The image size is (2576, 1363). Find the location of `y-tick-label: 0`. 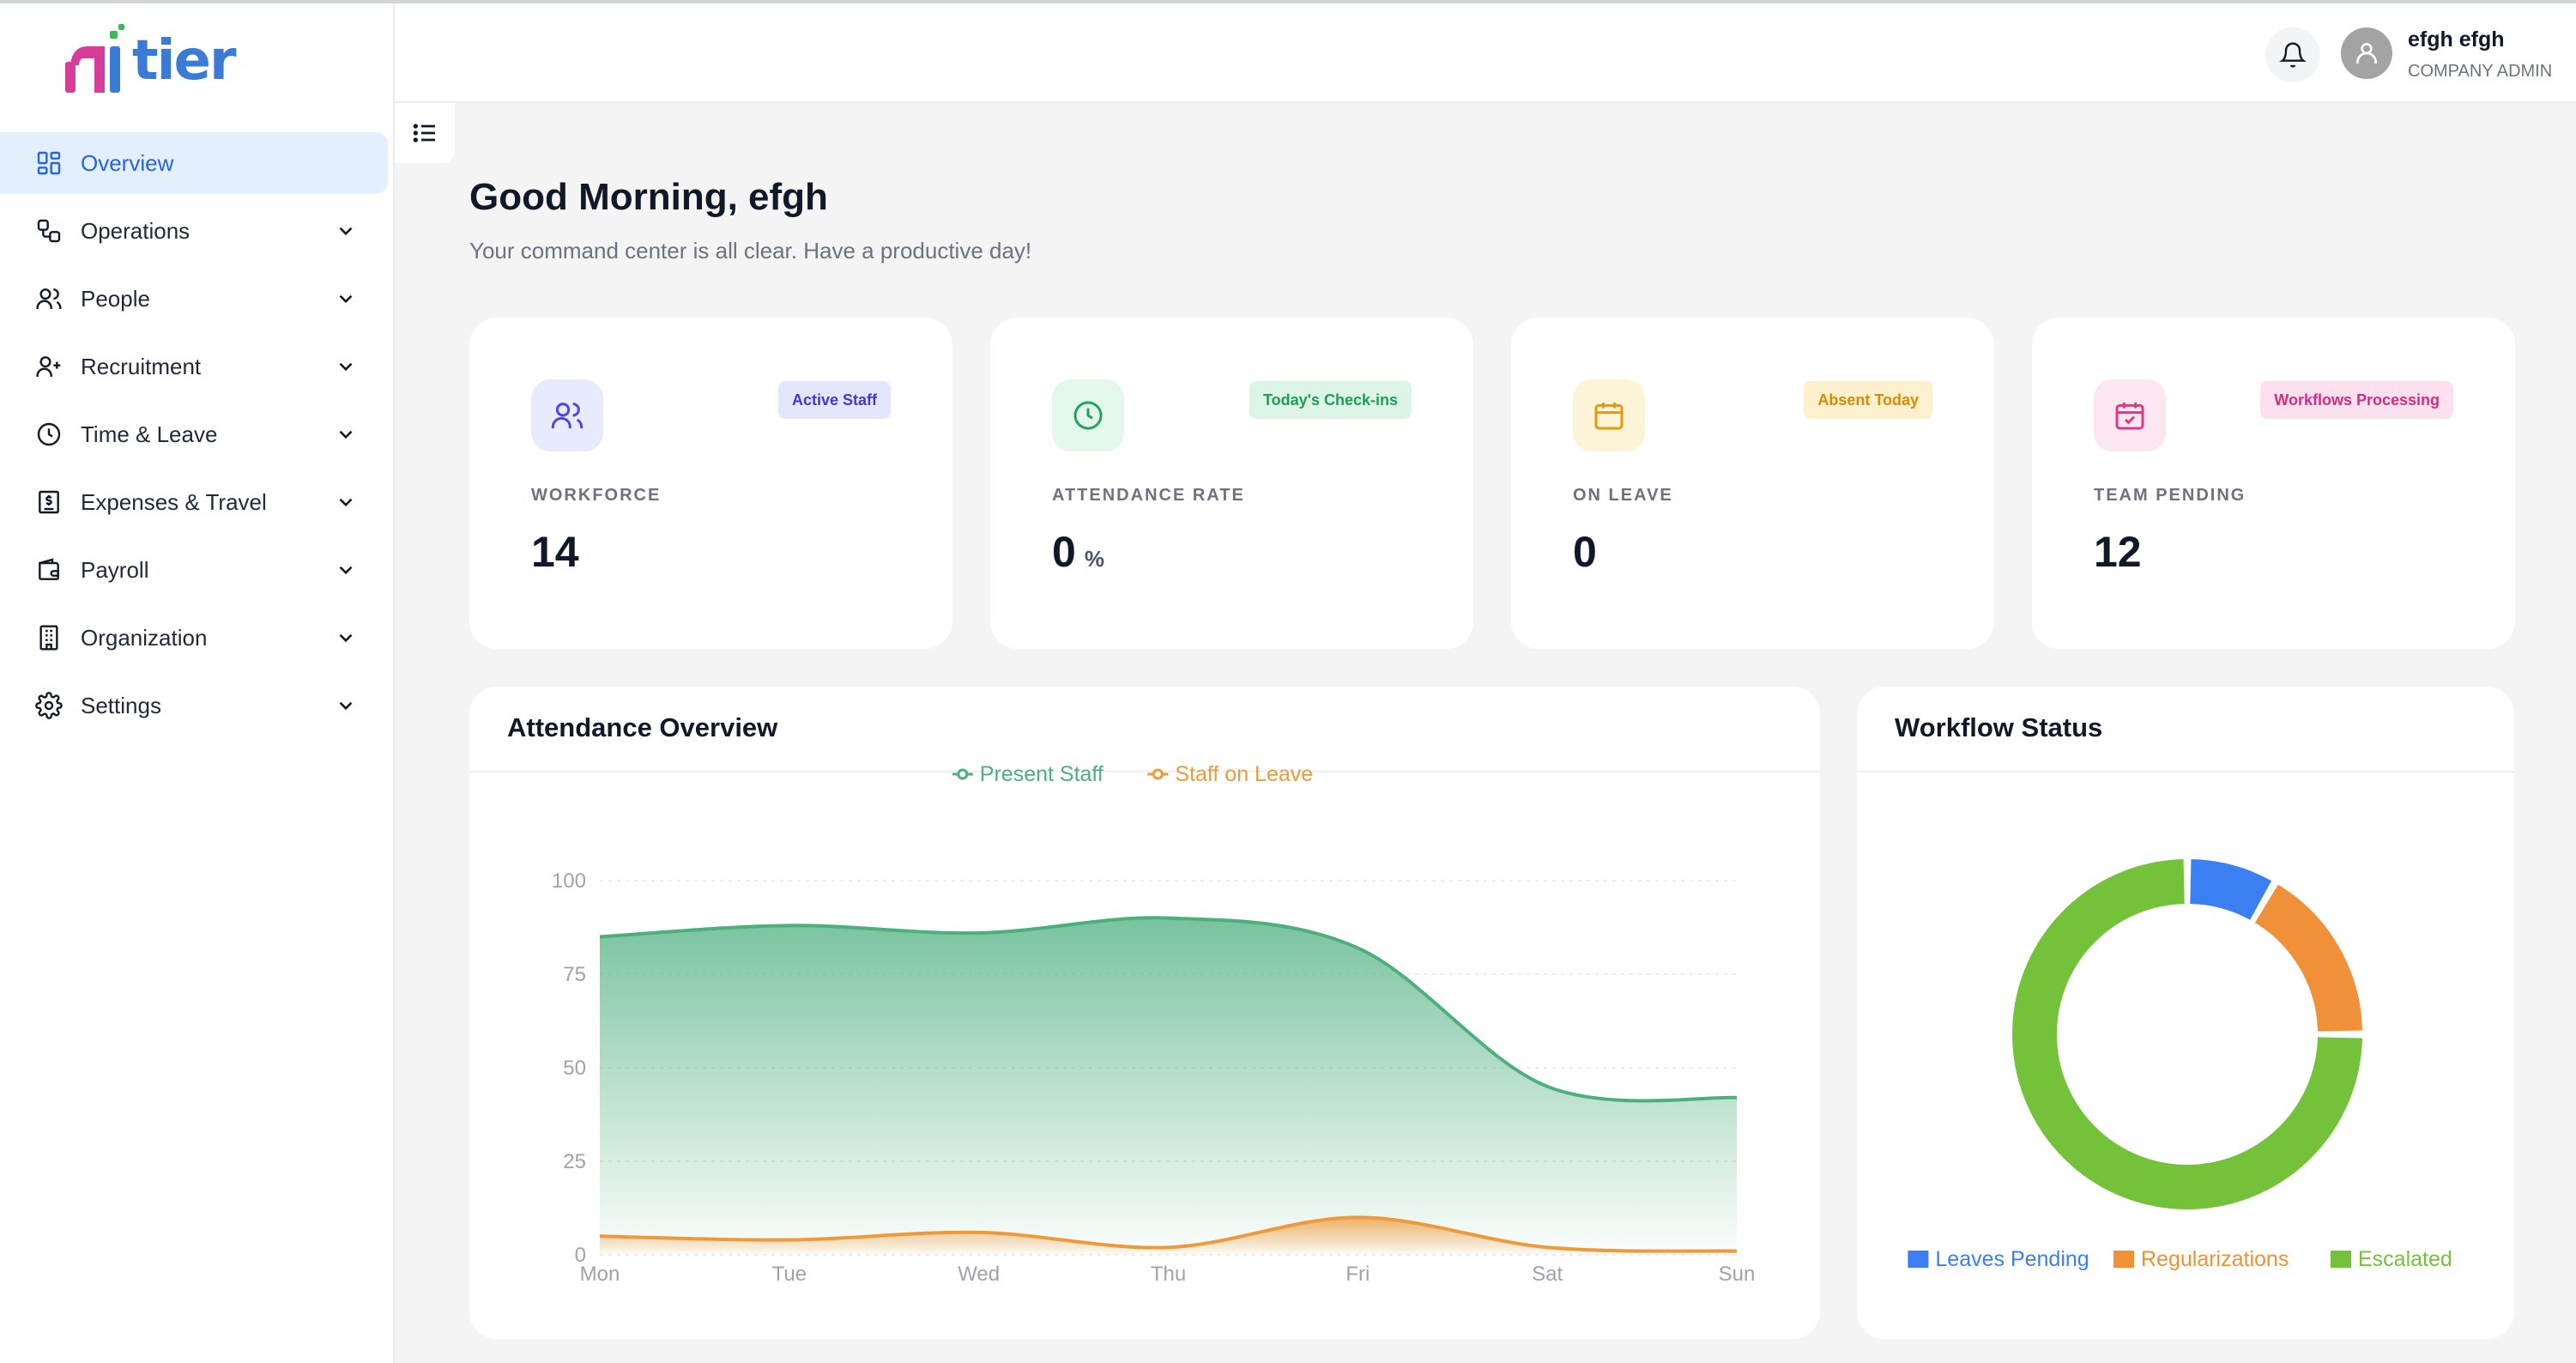

y-tick-label: 0 is located at coordinates (580, 1255).